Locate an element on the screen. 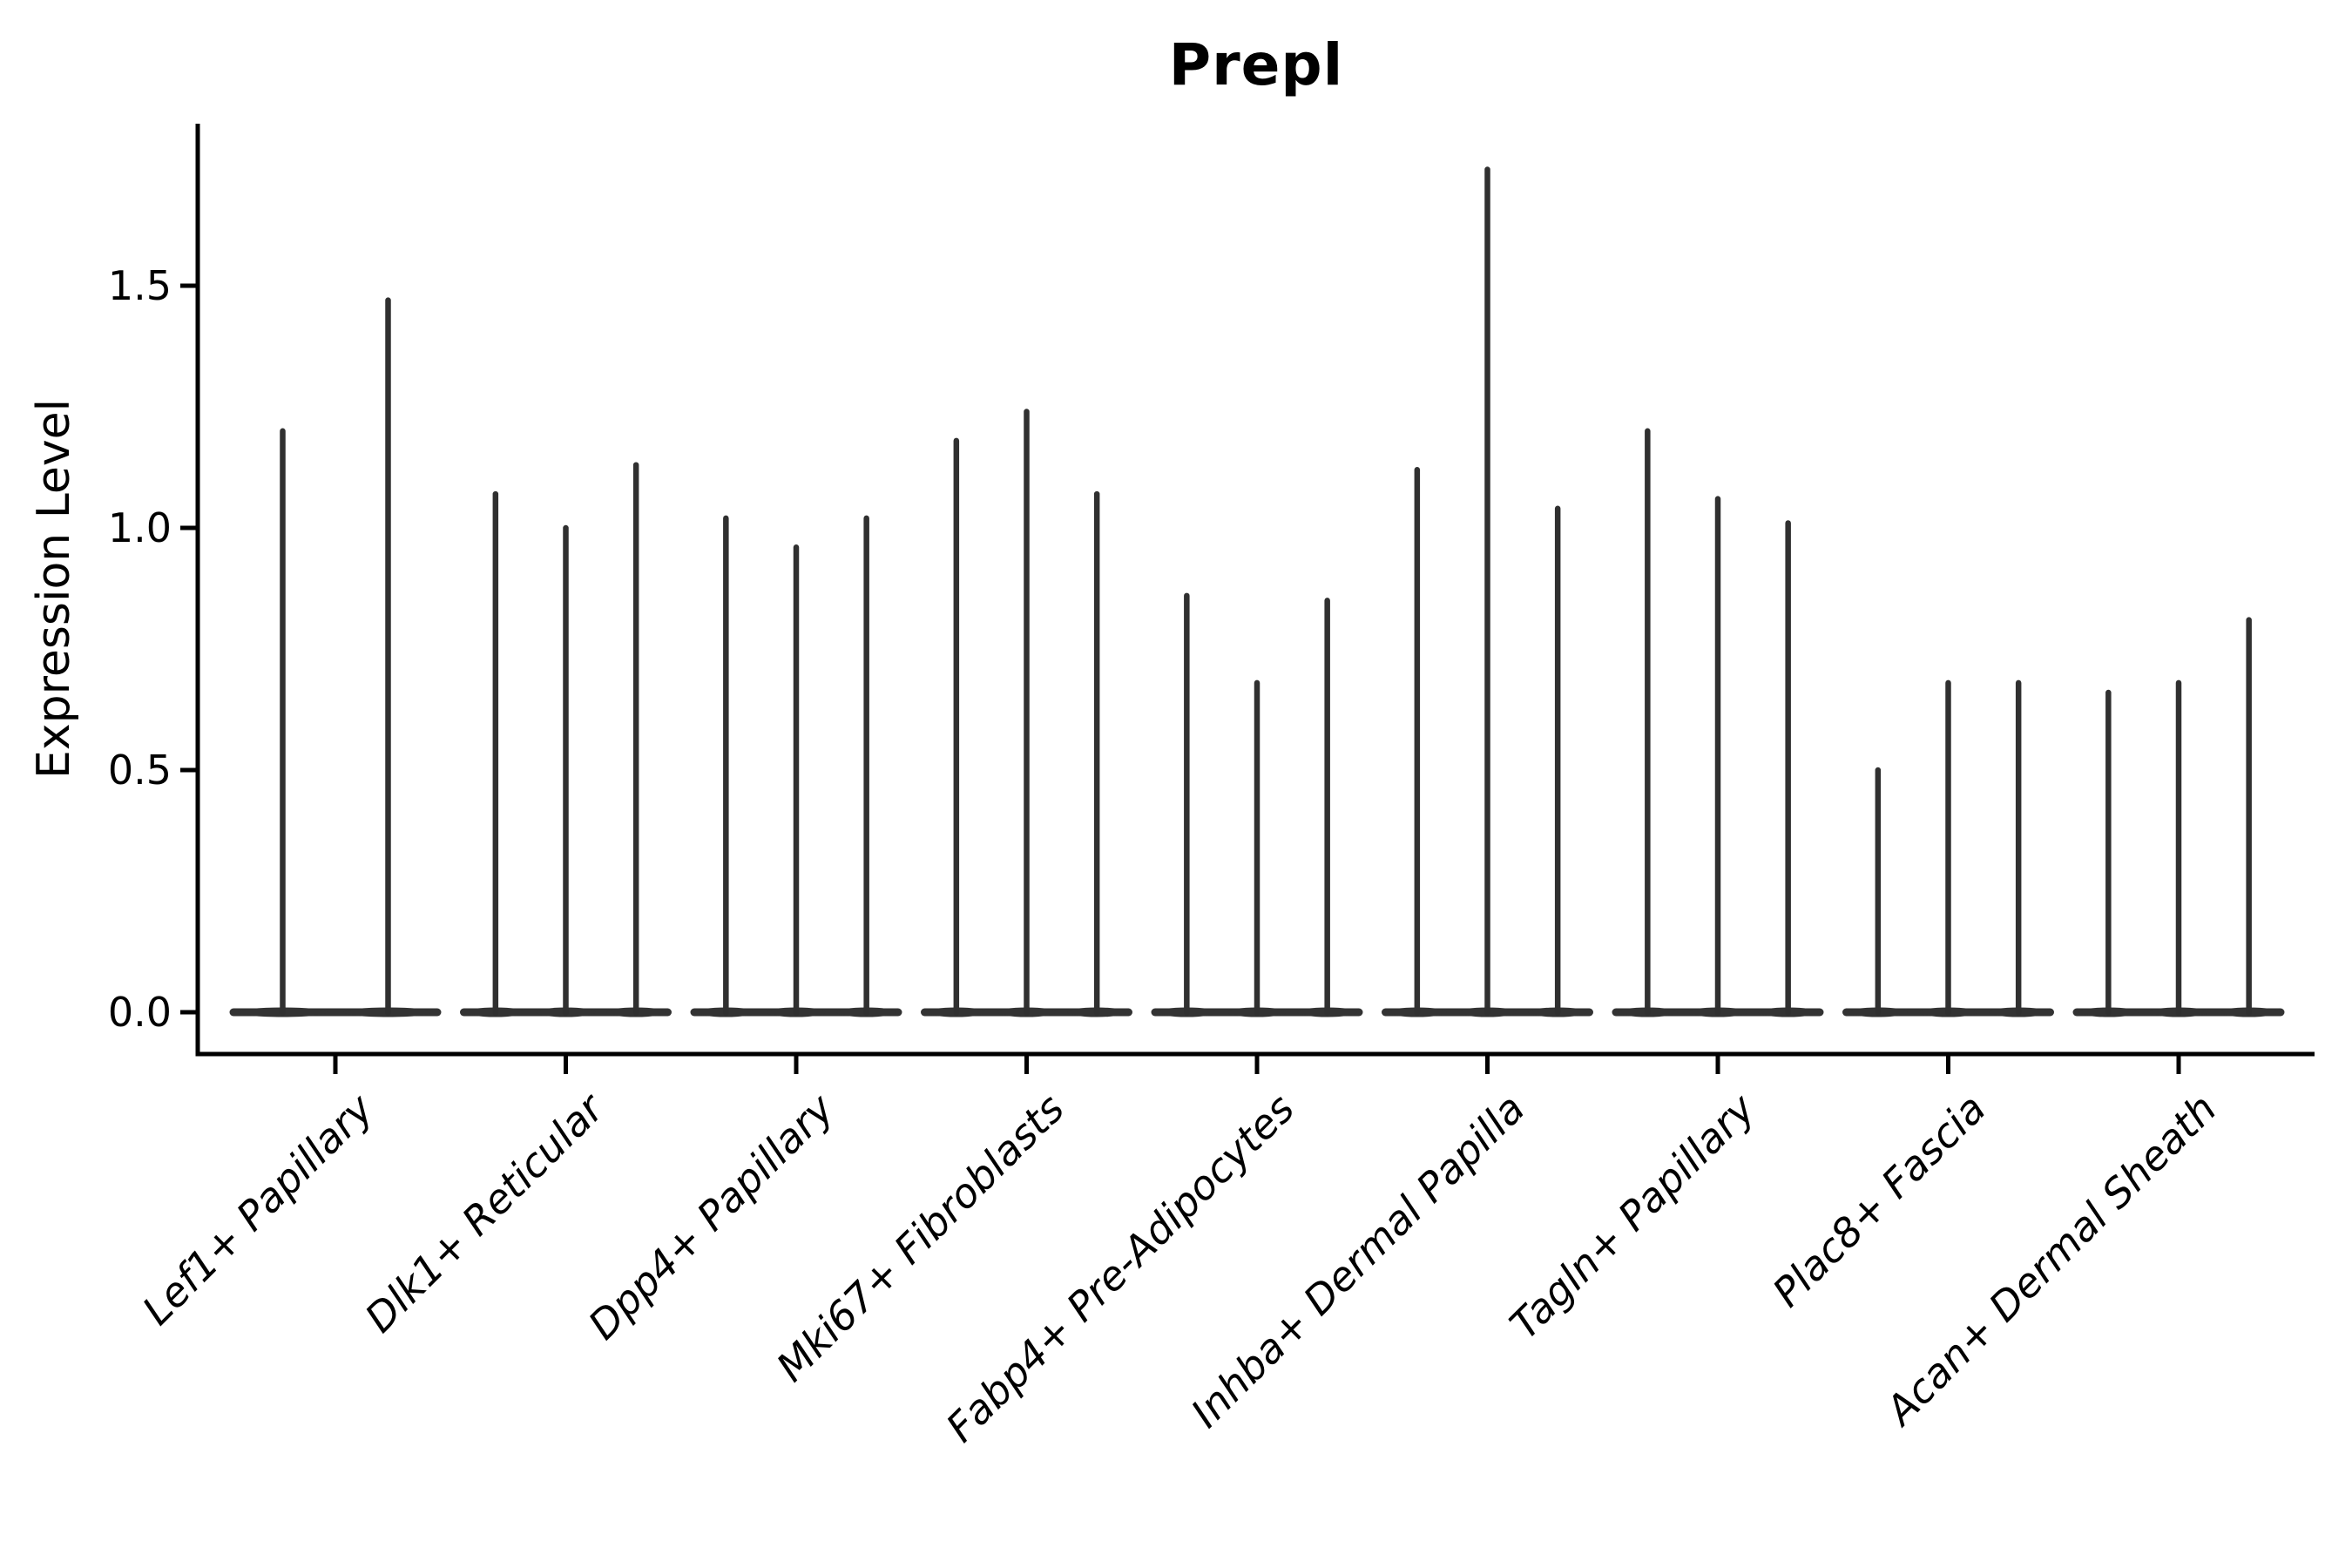  y-tick-label: 1.0 is located at coordinates (139, 527).